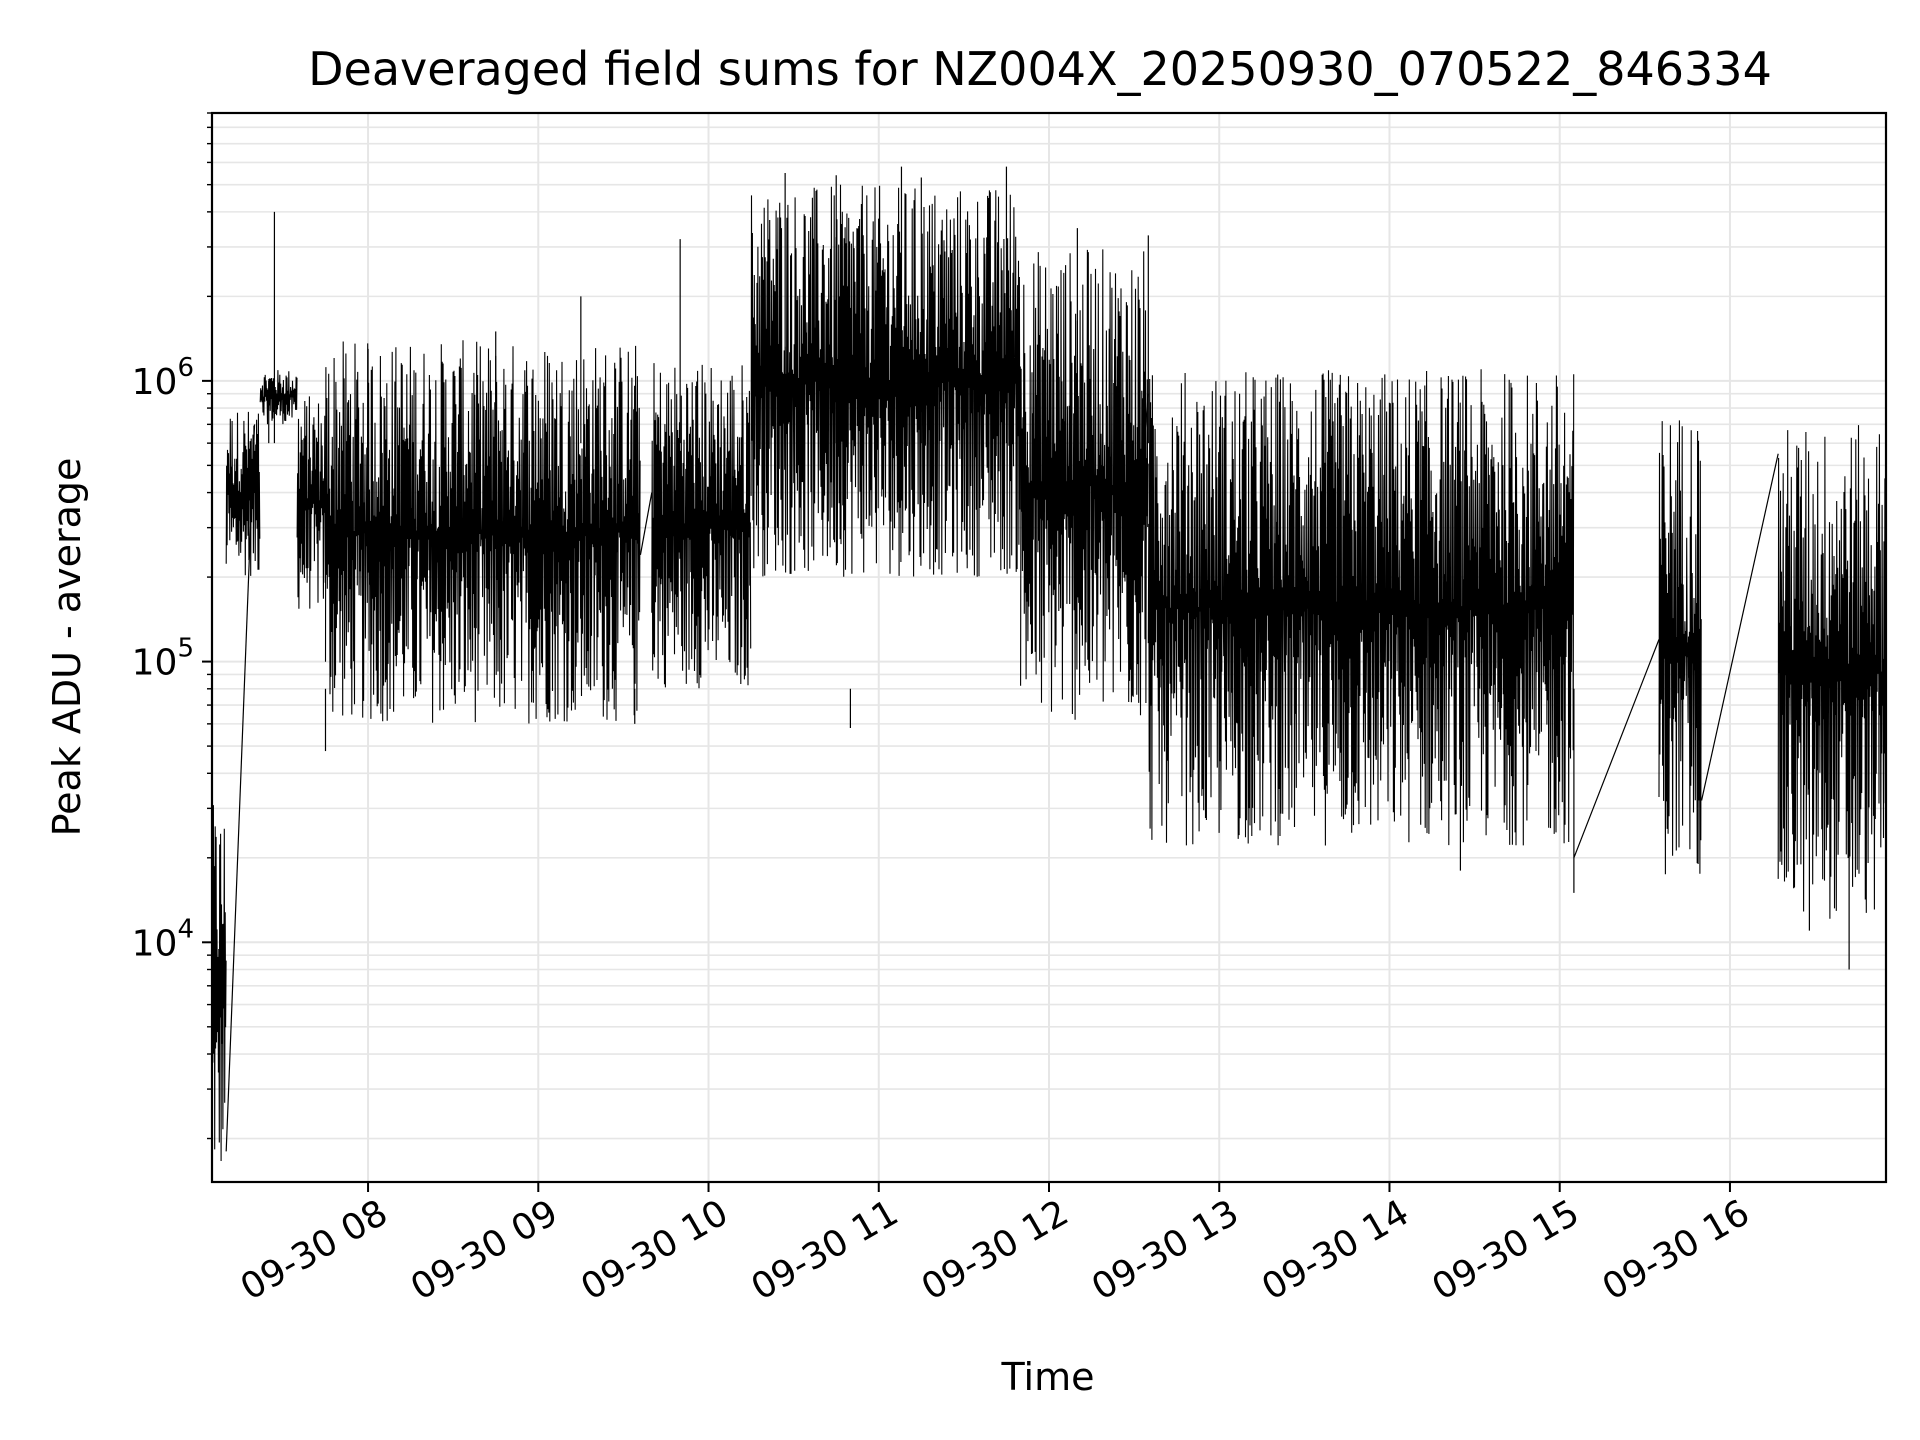 The width and height of the screenshot is (1920, 1440). Describe the element at coordinates (995, 1250) in the screenshot. I see `x-tick-label: 09-30 12` at that location.